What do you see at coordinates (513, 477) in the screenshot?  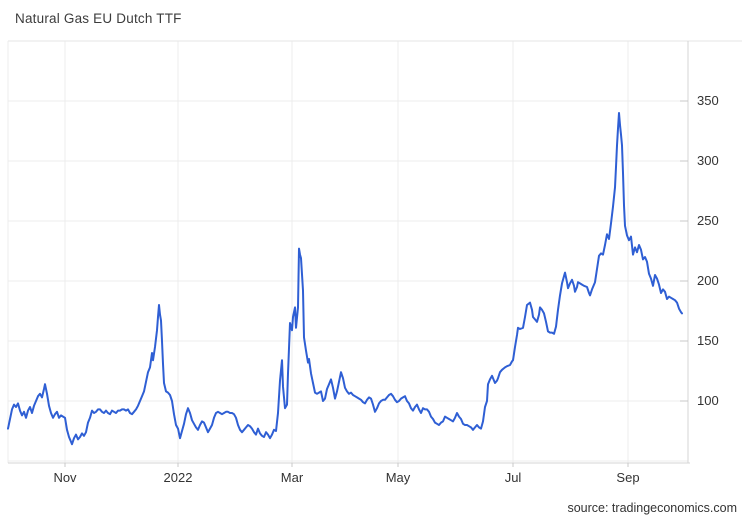 I see `x-axis-label: Jul` at bounding box center [513, 477].